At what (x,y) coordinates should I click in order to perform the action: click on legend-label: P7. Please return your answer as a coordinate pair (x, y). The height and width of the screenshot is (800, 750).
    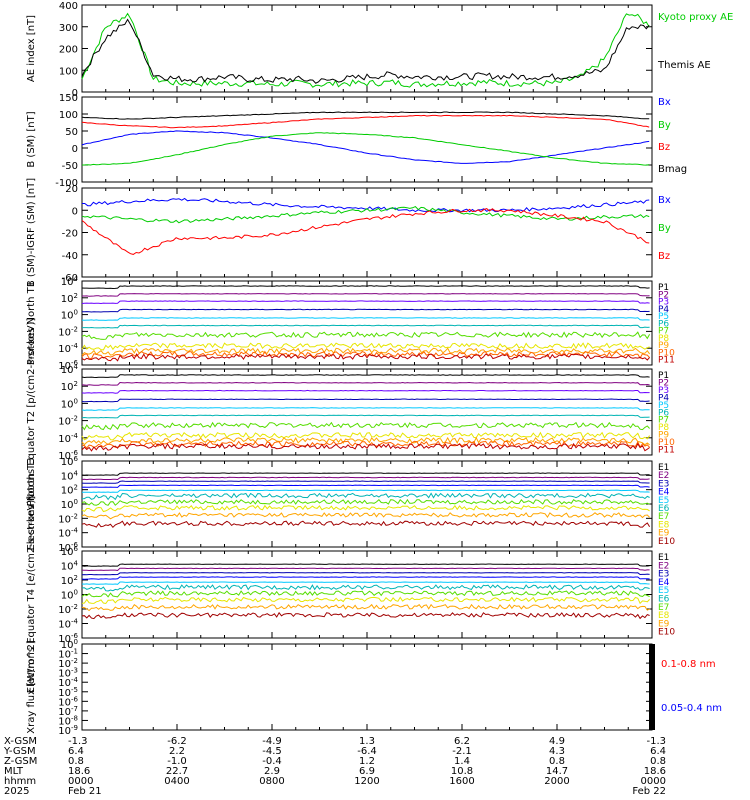
    Looking at the image, I should click on (663, 332).